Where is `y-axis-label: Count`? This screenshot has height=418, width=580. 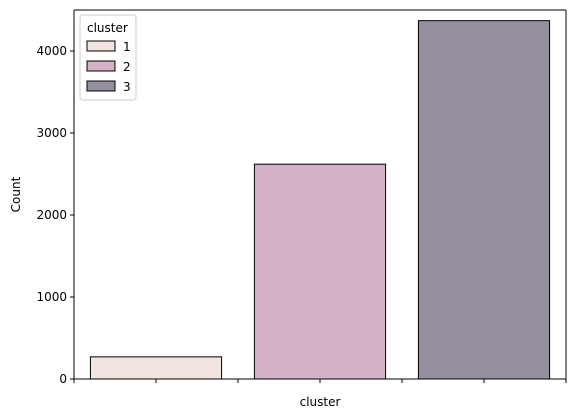 y-axis-label: Count is located at coordinates (16, 194).